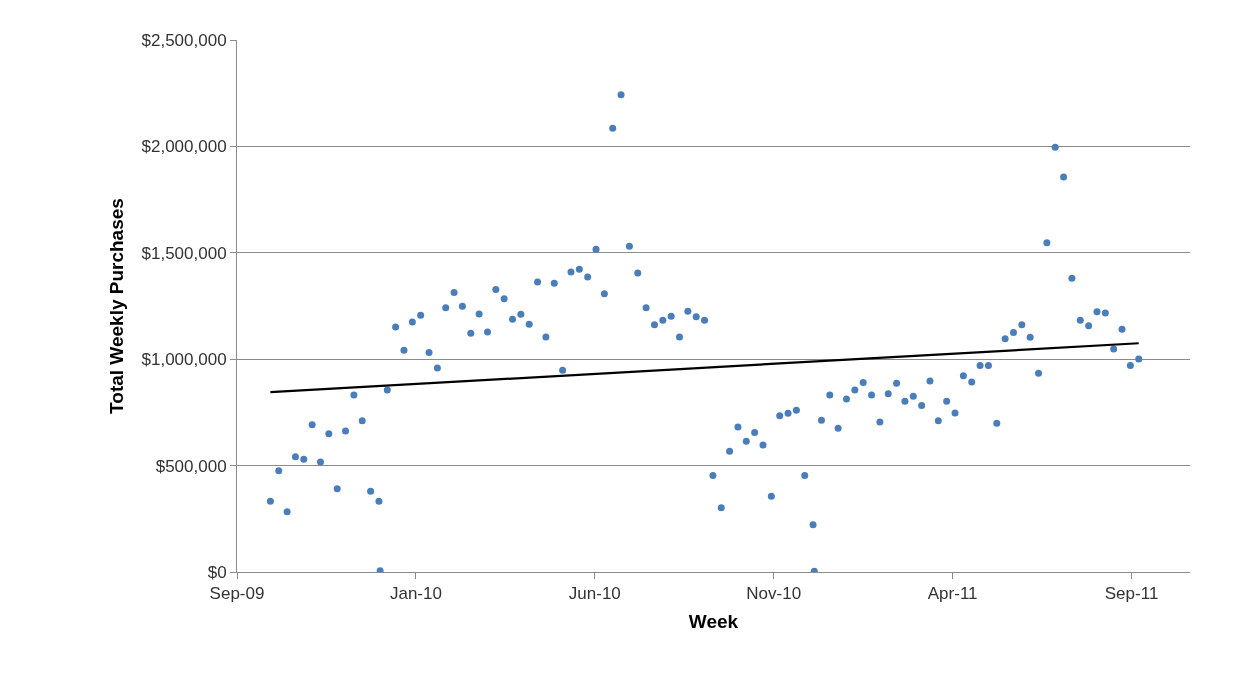  What do you see at coordinates (184, 147) in the screenshot?
I see `y-tick-label: $2,000,000` at bounding box center [184, 147].